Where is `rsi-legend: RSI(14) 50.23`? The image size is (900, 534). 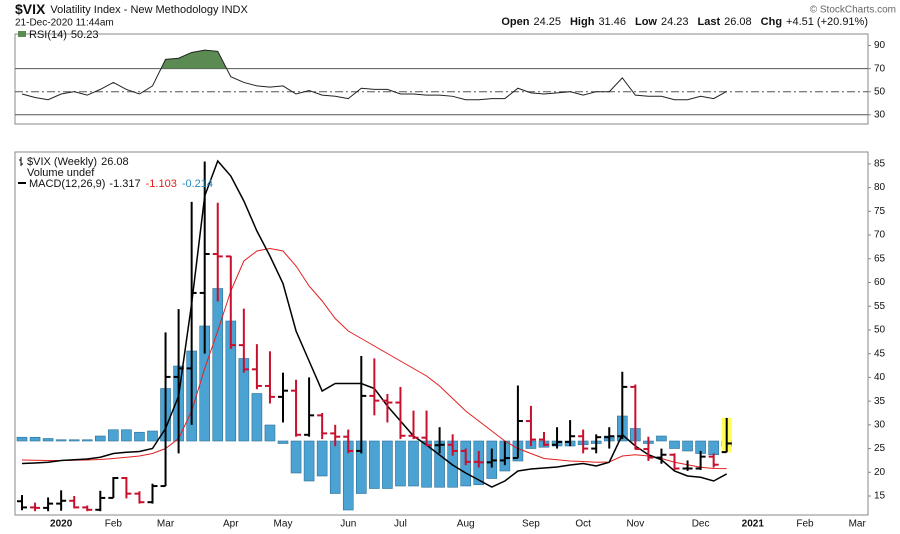 rsi-legend: RSI(14) 50.23 is located at coordinates (63, 35).